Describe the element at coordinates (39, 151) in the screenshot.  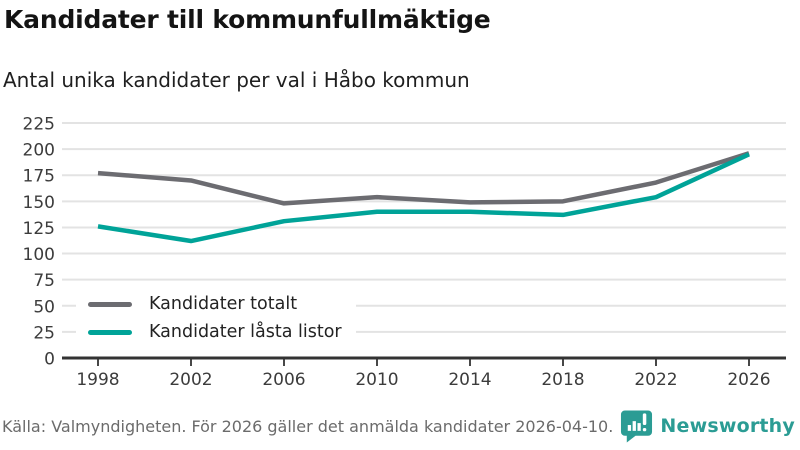
I see `y-tick-label: 200` at that location.